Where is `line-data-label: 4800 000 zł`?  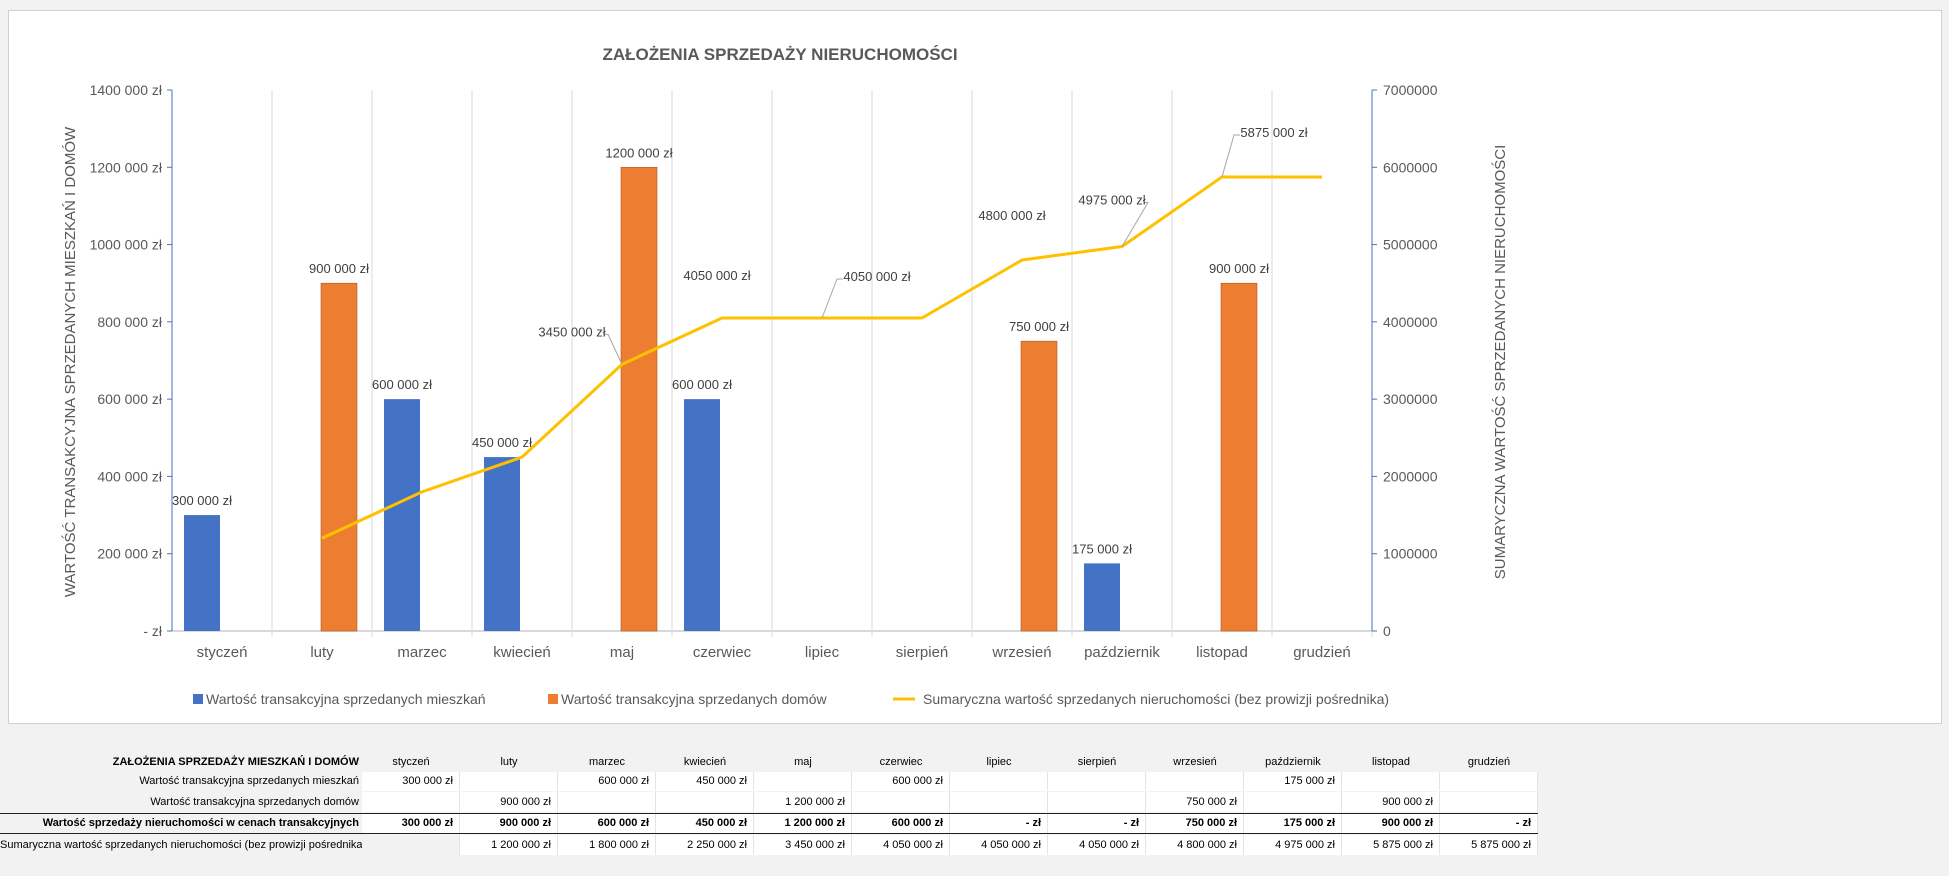
line-data-label: 4800 000 zł is located at coordinates (1011, 215).